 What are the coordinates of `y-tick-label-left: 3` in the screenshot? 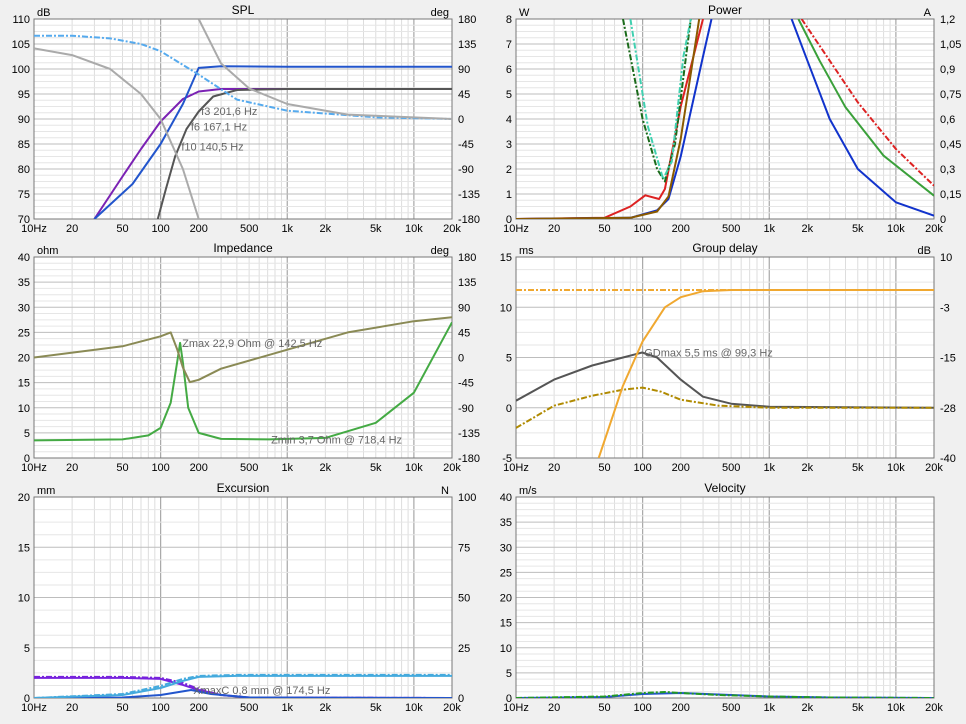 It's located at (509, 145).